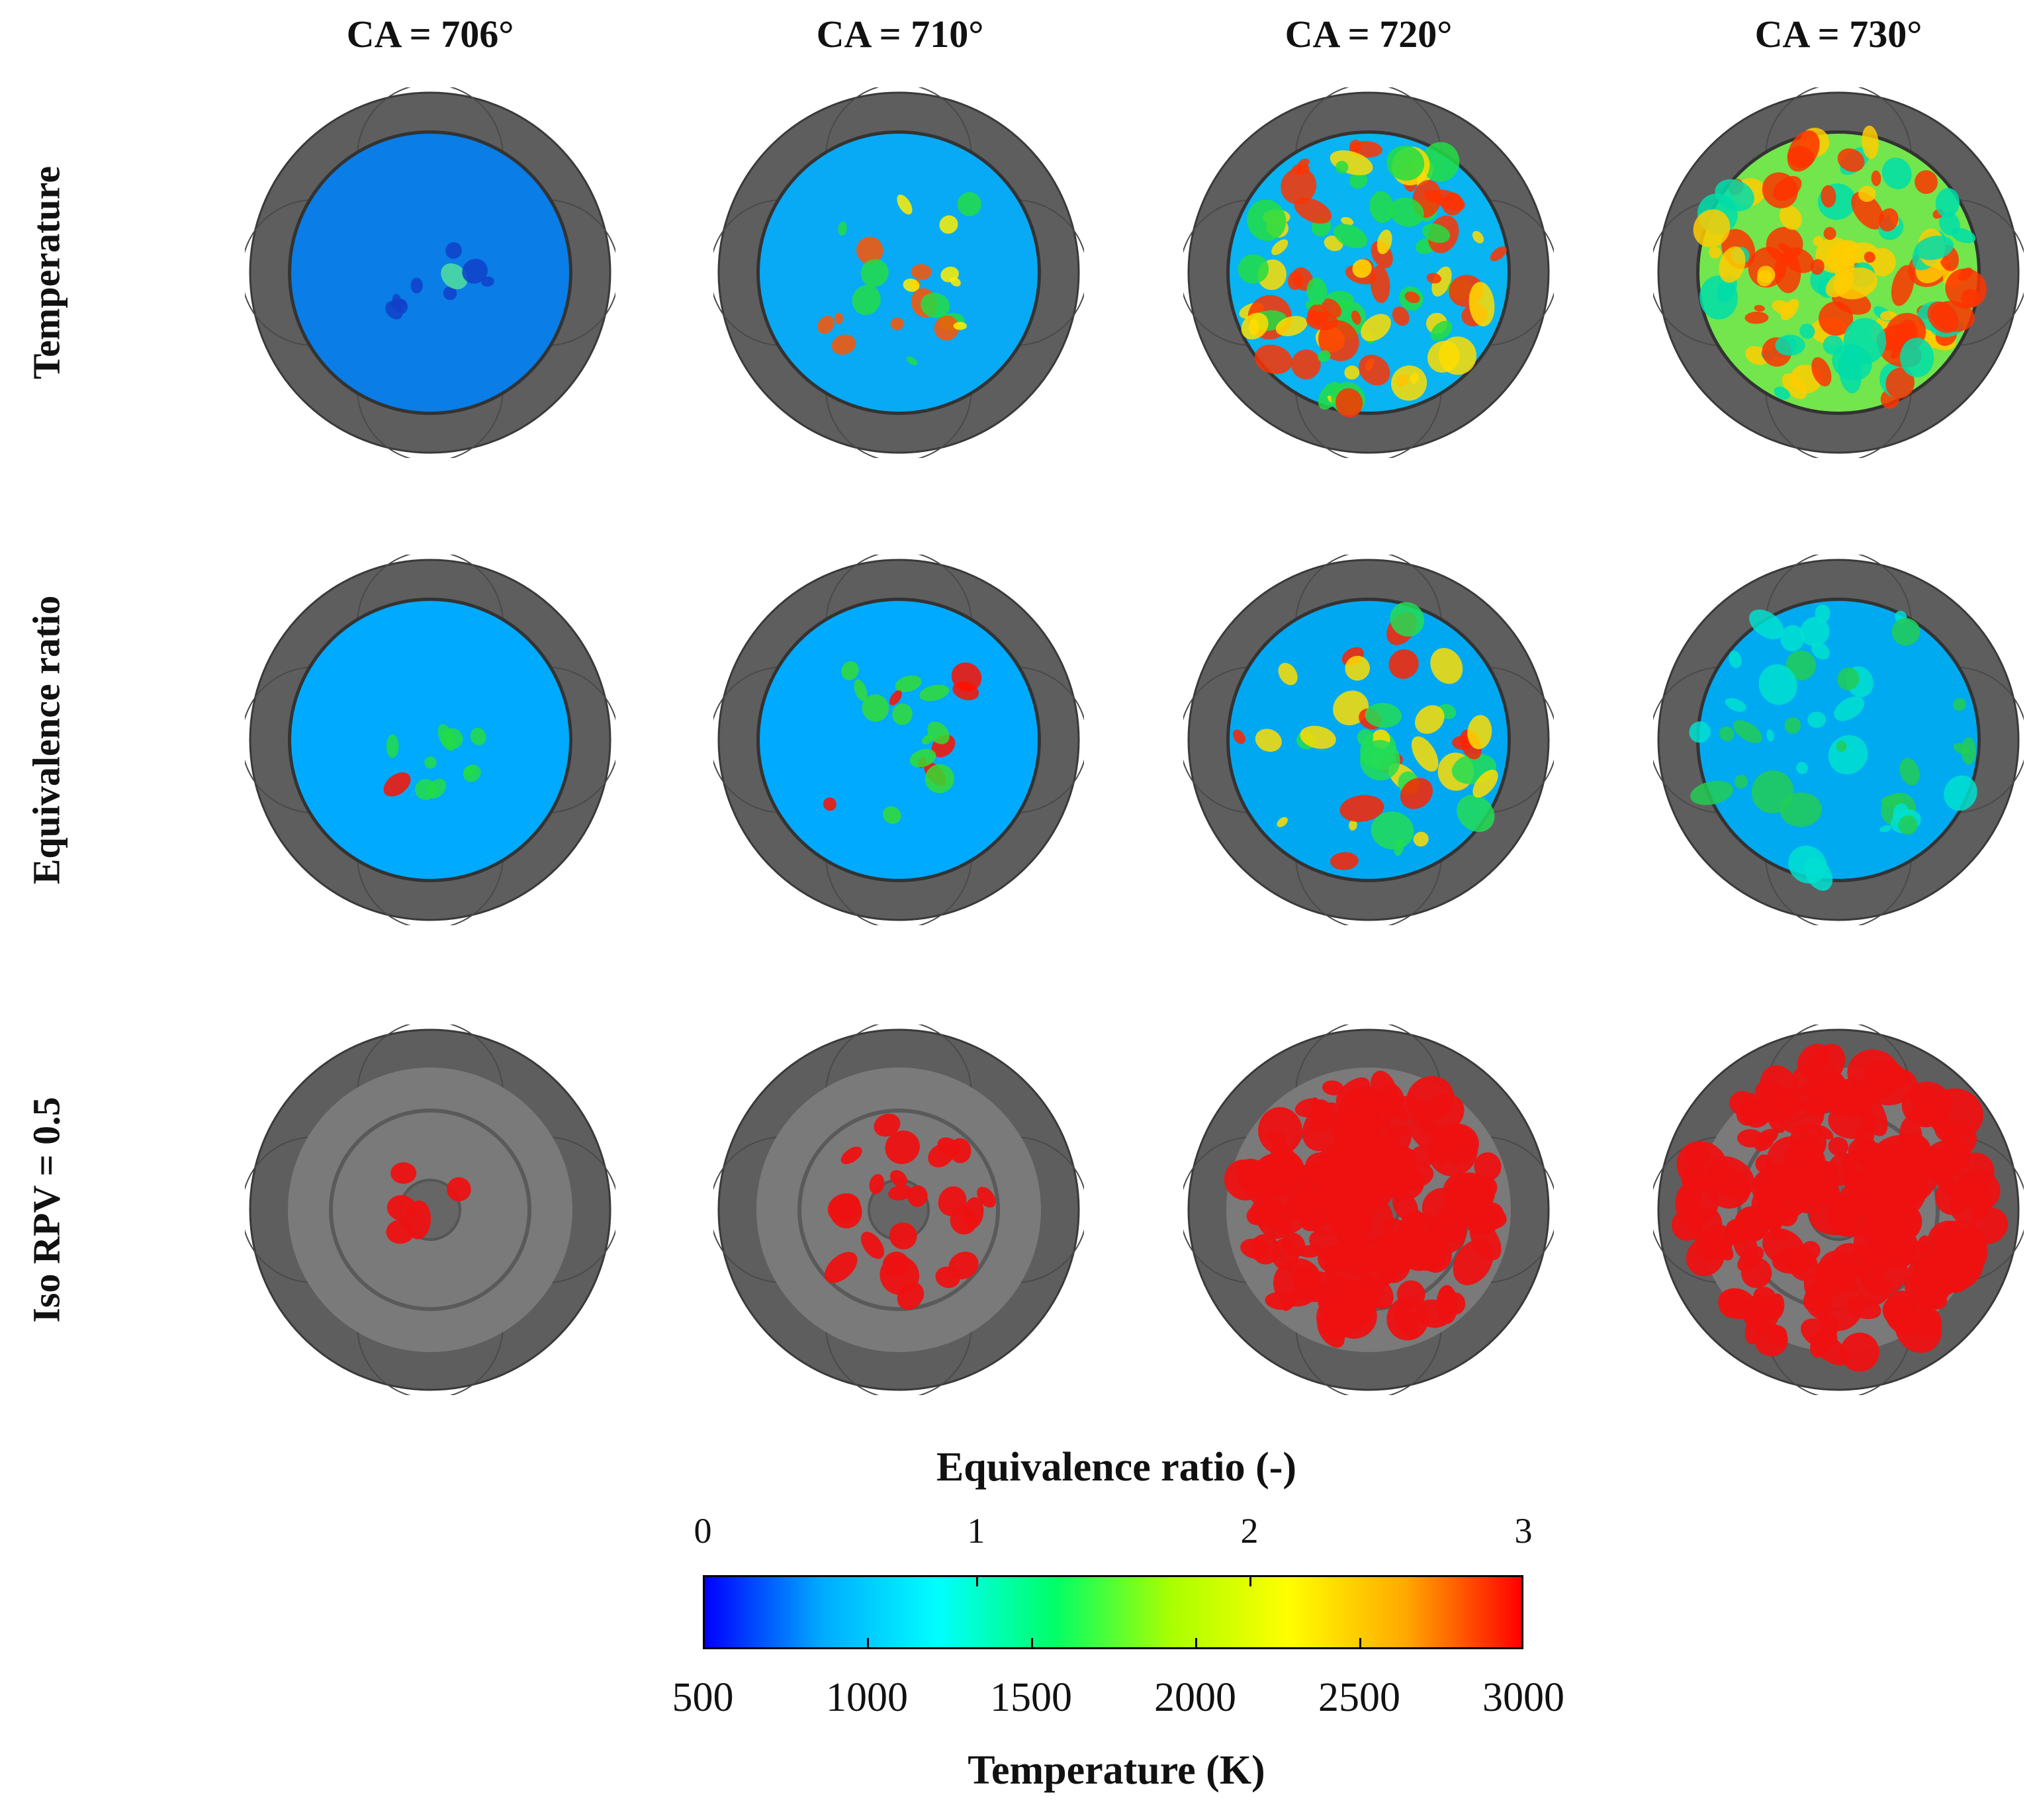 Image resolution: width=2033 pixels, height=1820 pixels. I want to click on column-header-710: CA = 710°, so click(900, 34).